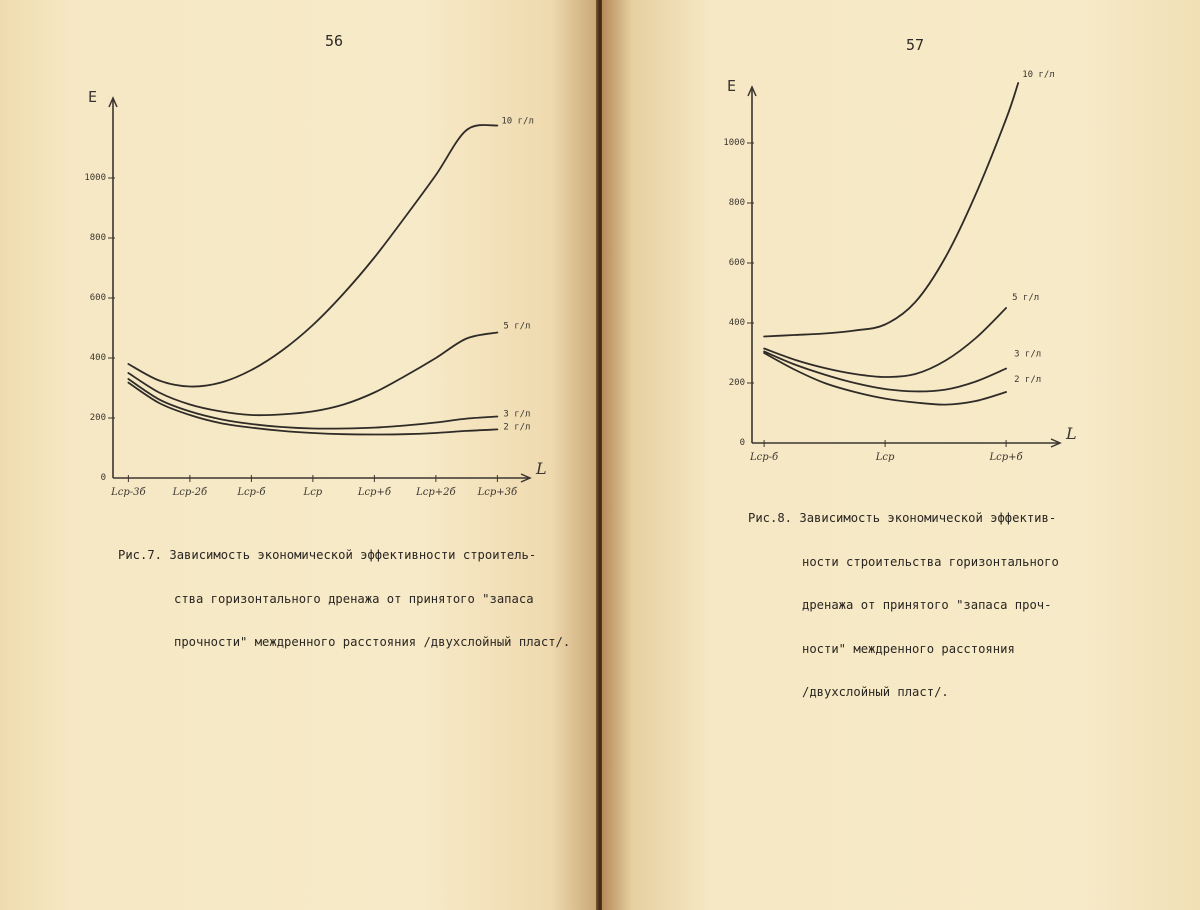  I want to click on caption-line: /двухслойный пласт/., so click(875, 692).